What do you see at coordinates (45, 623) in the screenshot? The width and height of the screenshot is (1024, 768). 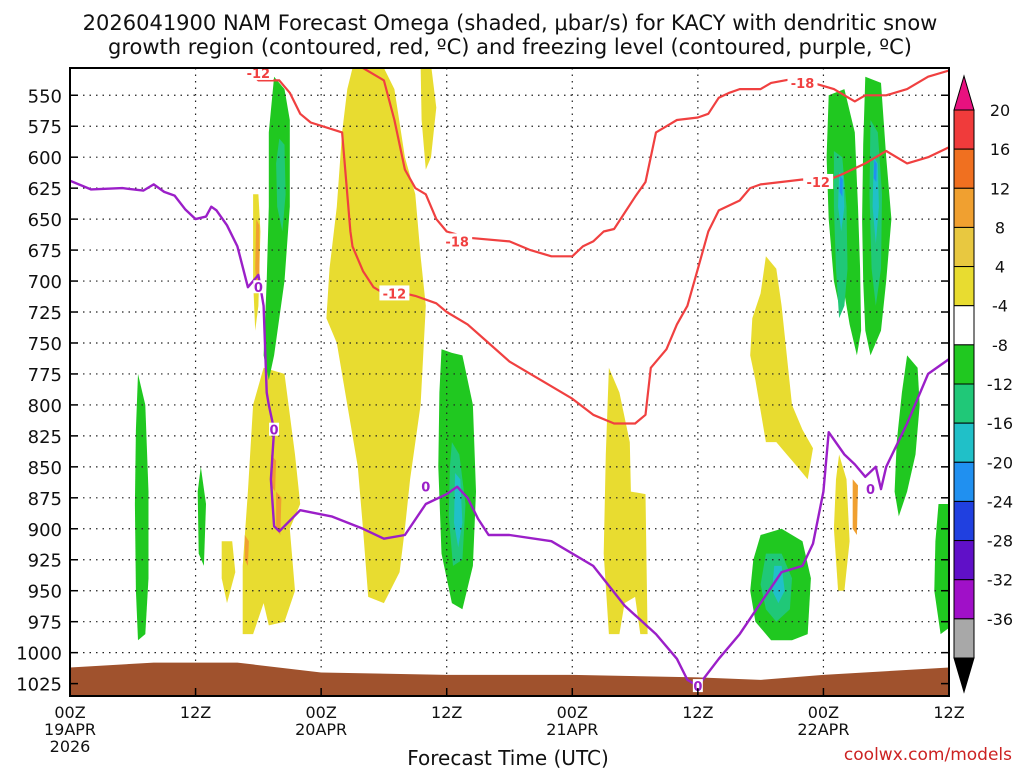 I see `y-tick-label: 975` at bounding box center [45, 623].